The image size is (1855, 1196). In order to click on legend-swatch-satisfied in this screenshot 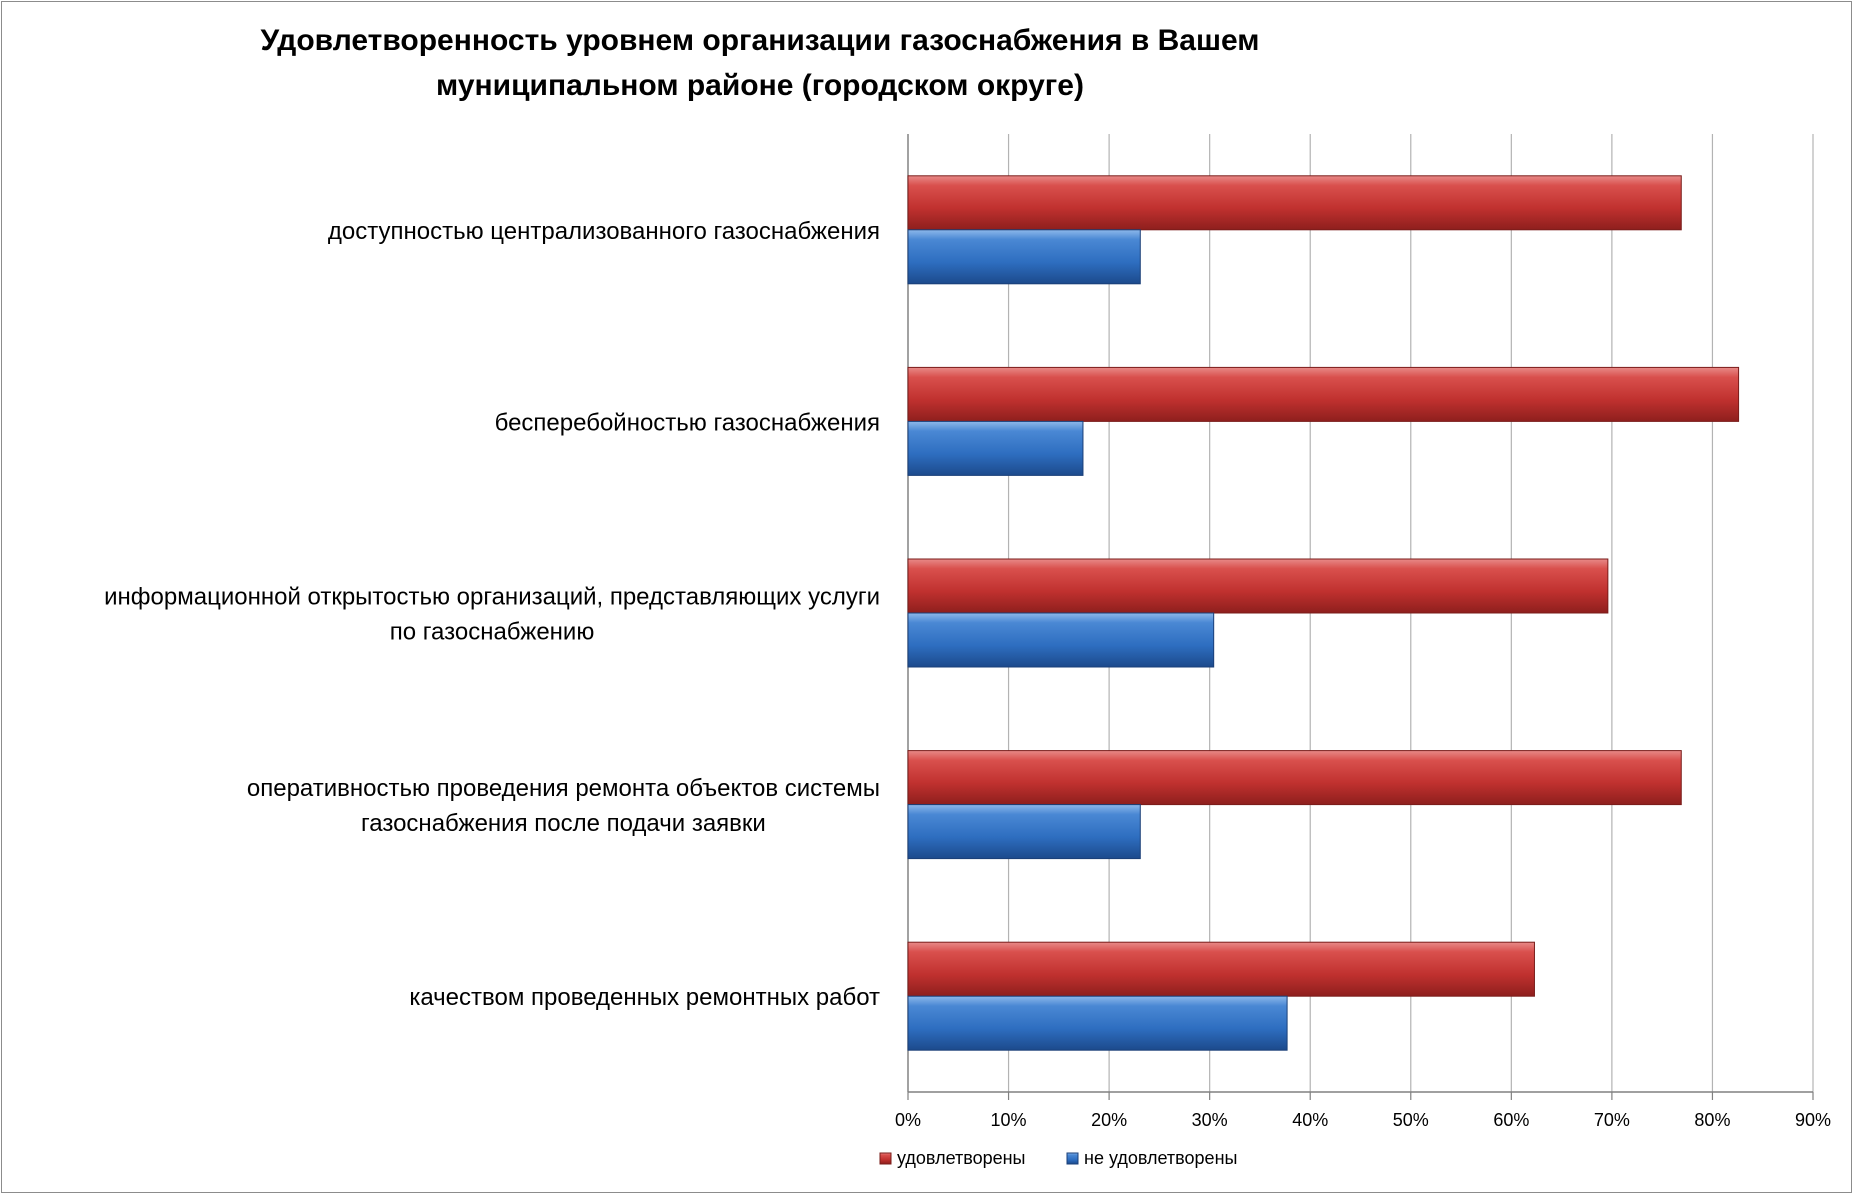, I will do `click(885, 1158)`.